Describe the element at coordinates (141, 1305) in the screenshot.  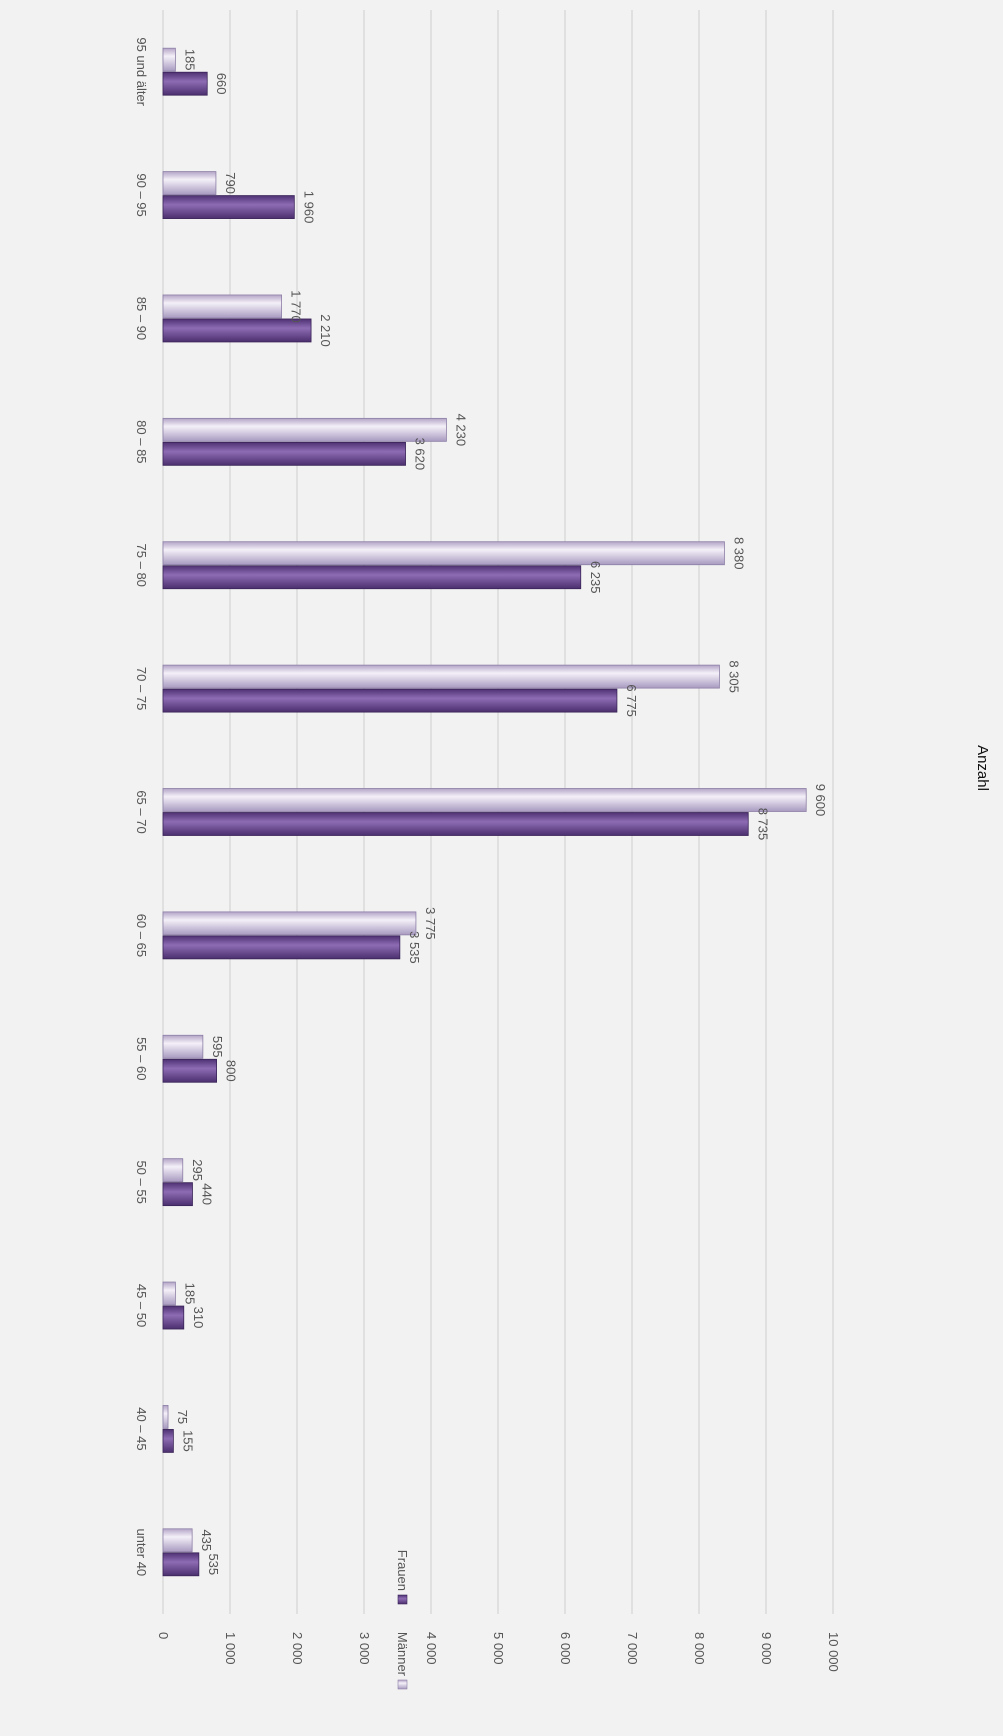
I see `x-tick-label: 45 – 50` at that location.